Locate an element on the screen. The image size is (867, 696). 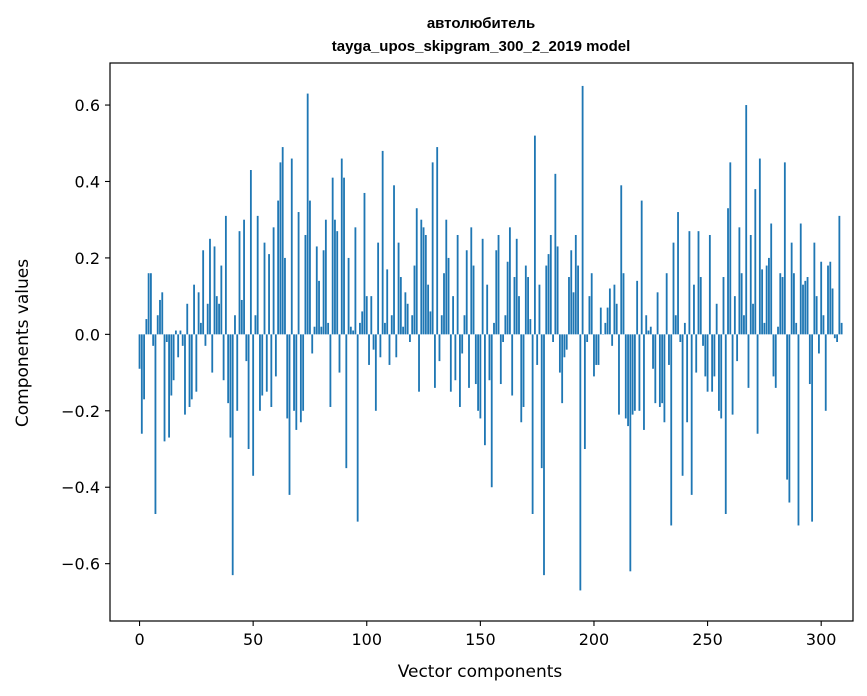
y-tick-label: −0.6 is located at coordinates (80, 564).